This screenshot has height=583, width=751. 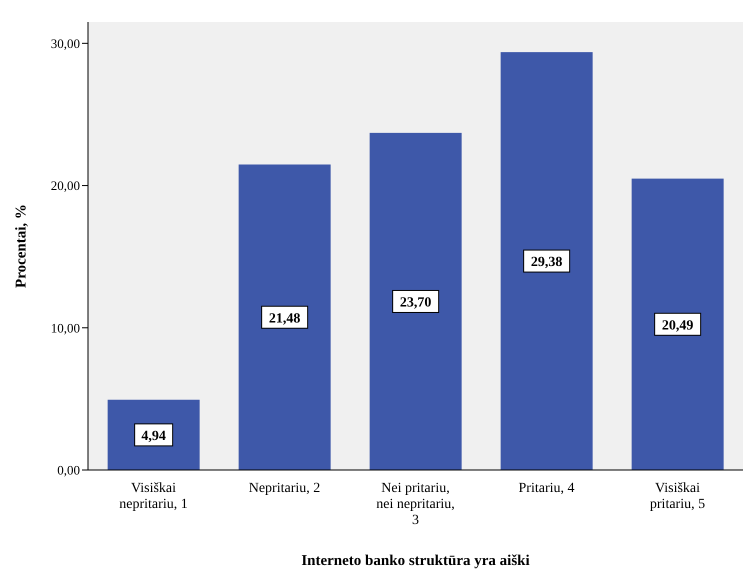 I want to click on y-tick-label: 10,00, so click(x=65, y=328).